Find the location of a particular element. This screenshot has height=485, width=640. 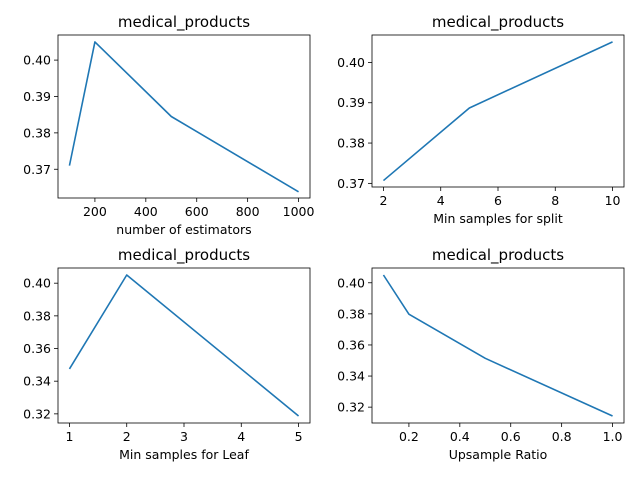

x-axis-label: Min samples for Leaf is located at coordinates (184, 454).